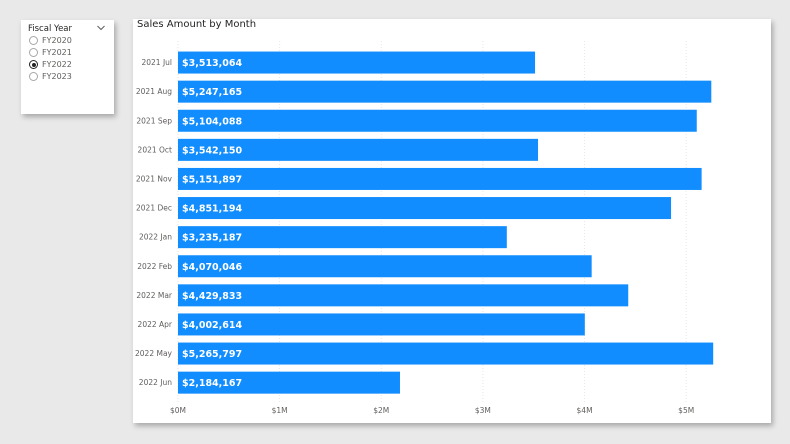 The width and height of the screenshot is (790, 444). Describe the element at coordinates (381, 410) in the screenshot. I see `x-tick-label: $2M` at that location.